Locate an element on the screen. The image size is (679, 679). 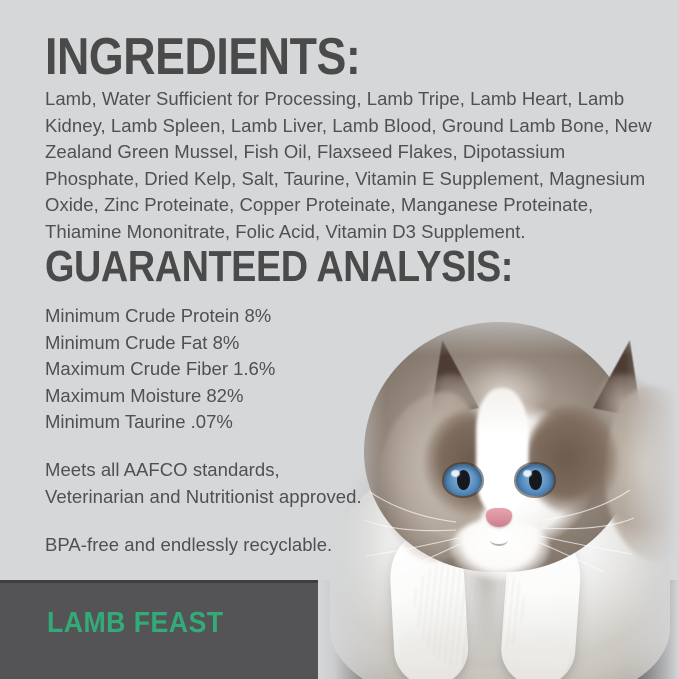
cat-eye-glint-left is located at coordinates (455, 473).